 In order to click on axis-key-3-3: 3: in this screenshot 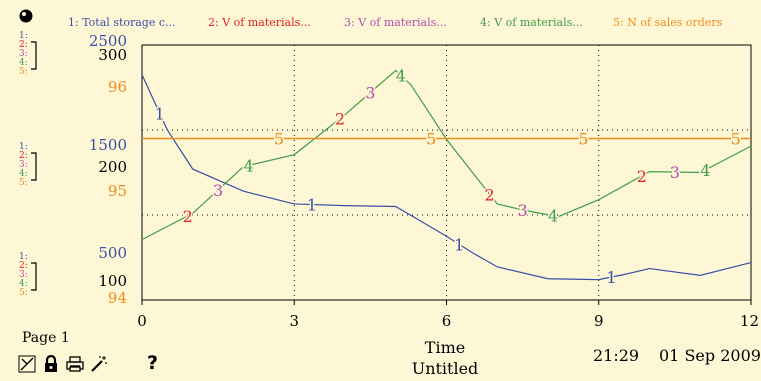, I will do `click(23, 275)`.